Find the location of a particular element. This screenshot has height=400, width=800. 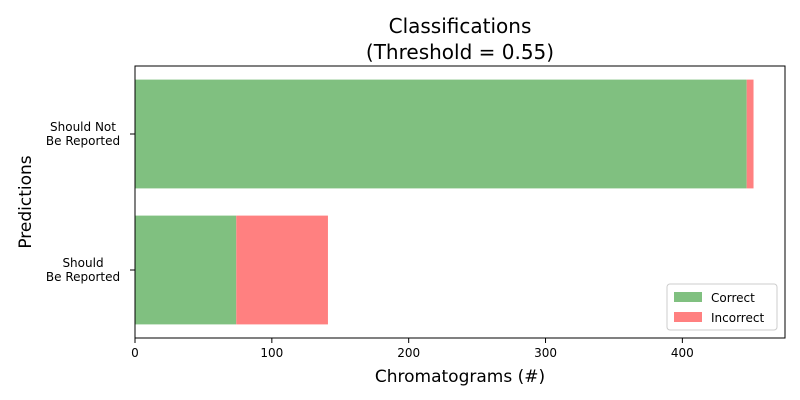

y-tick-label: Should Not Be Reported is located at coordinates (83, 134).